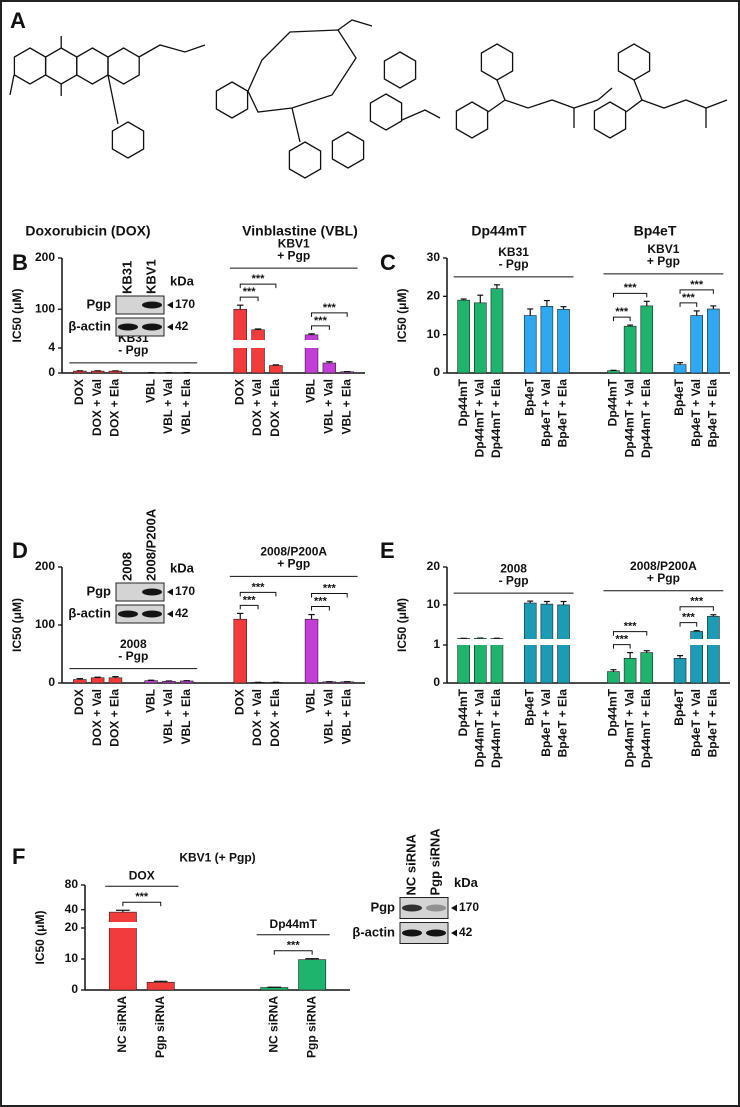 This screenshot has width=740, height=1107. I want to click on x-tick-label: Bp4eT + Ela, so click(713, 723).